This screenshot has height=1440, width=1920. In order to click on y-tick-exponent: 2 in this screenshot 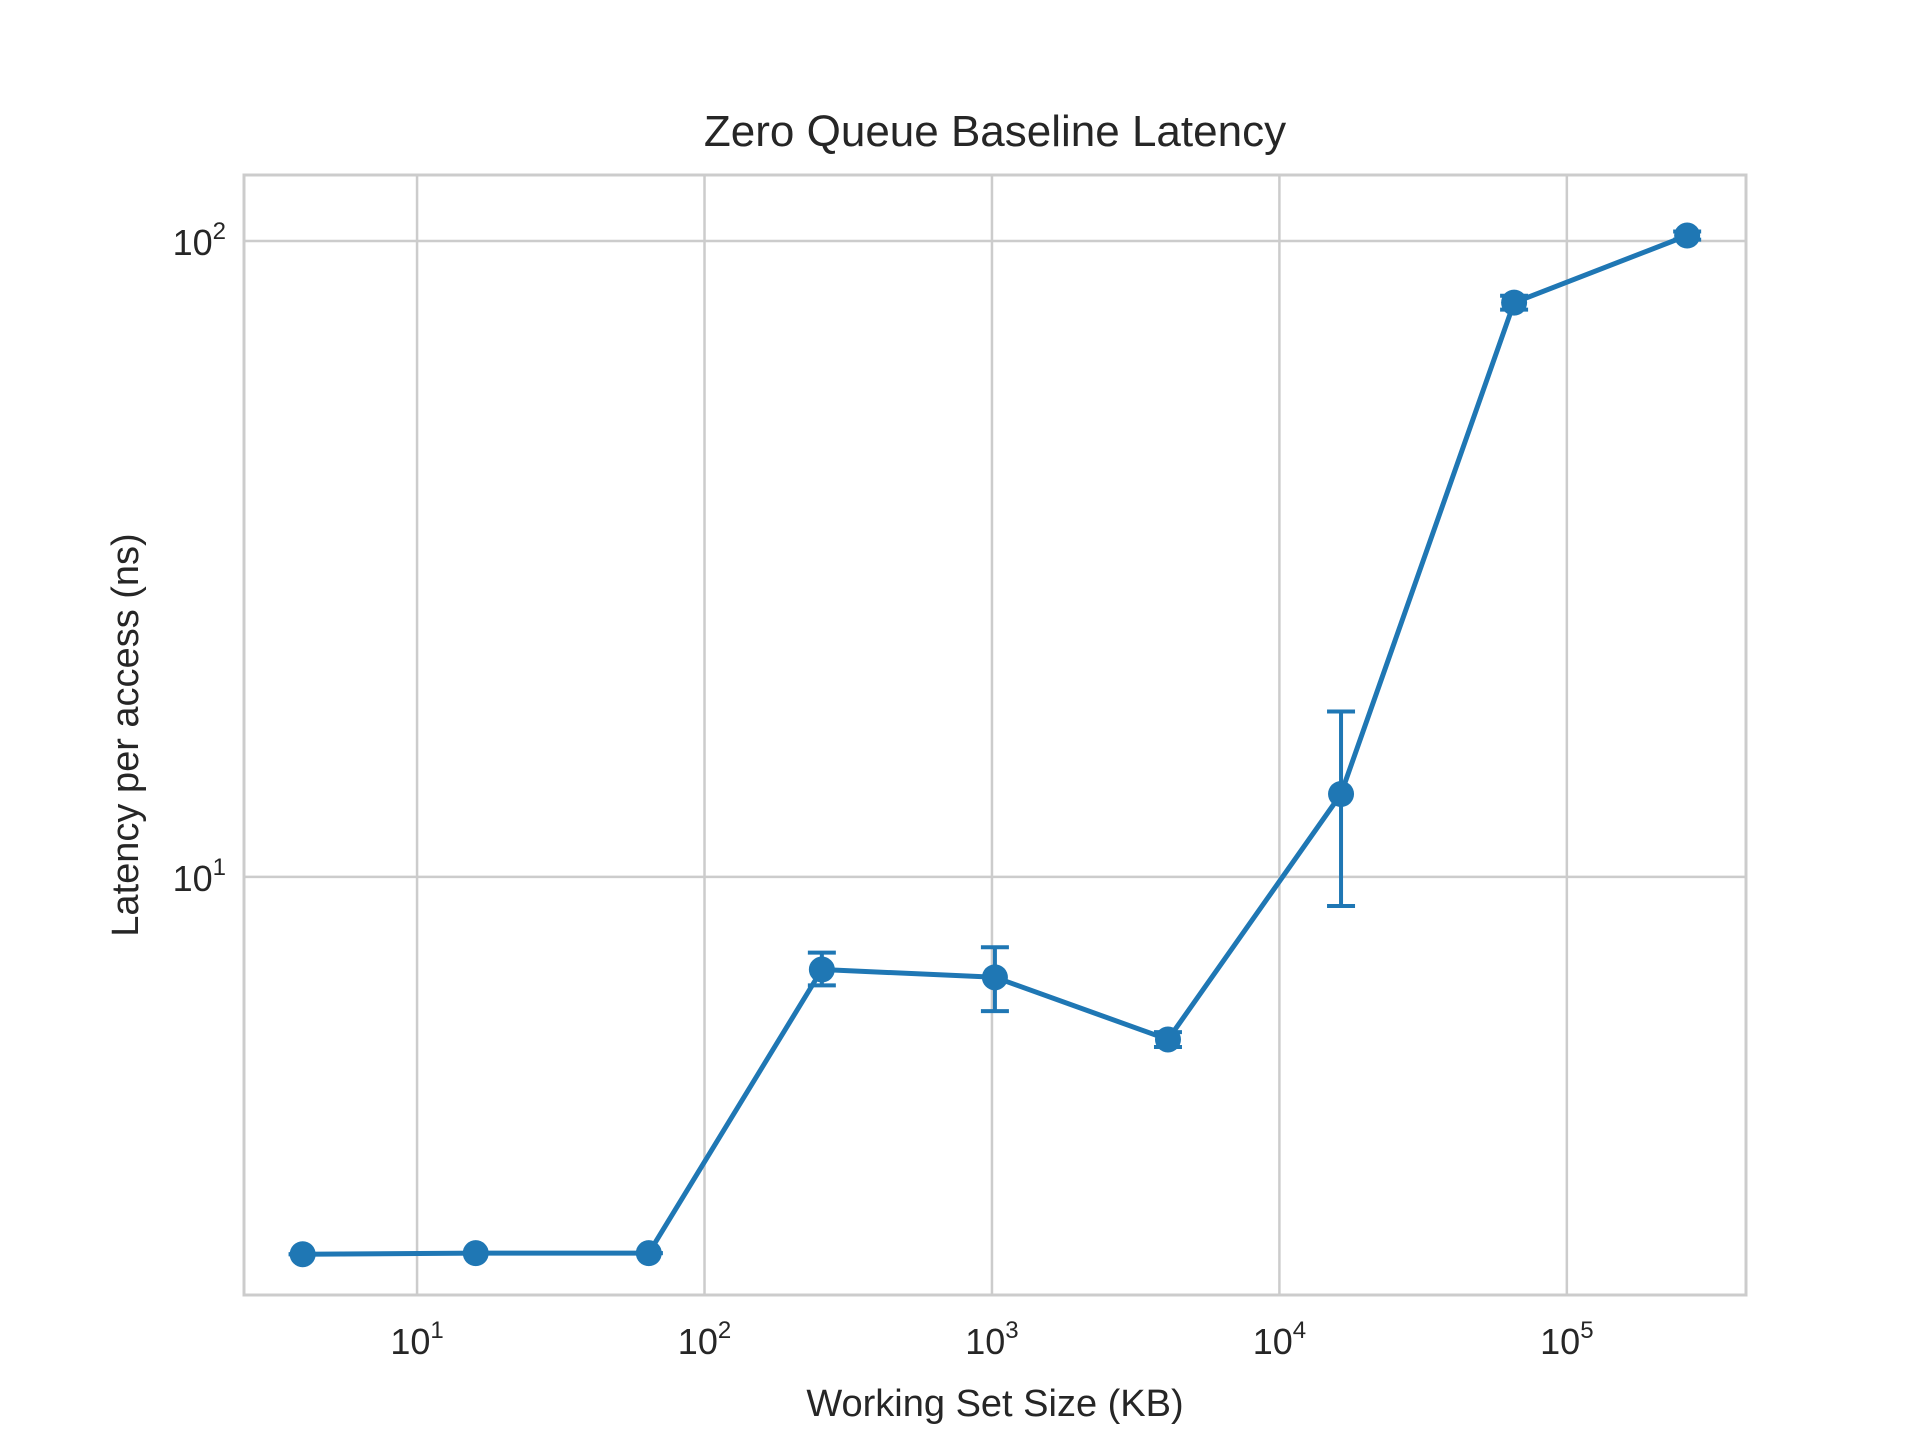, I will do `click(219, 231)`.